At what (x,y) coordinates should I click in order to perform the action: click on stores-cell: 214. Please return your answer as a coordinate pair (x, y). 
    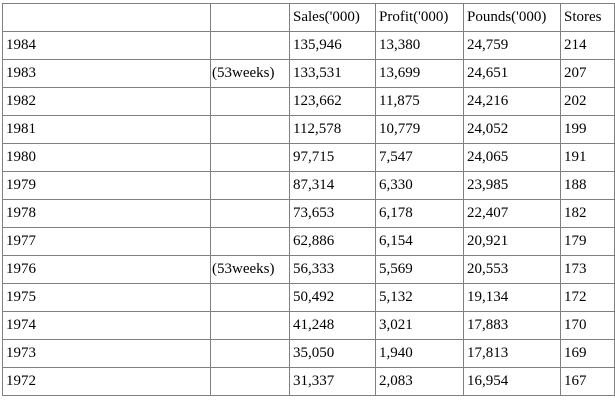
    Looking at the image, I should click on (587, 45).